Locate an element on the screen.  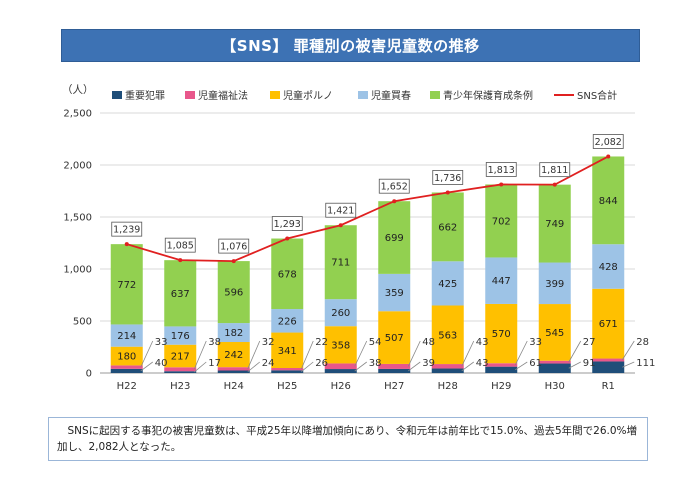
legend-label: 児童ポルノ is located at coordinates (308, 95).